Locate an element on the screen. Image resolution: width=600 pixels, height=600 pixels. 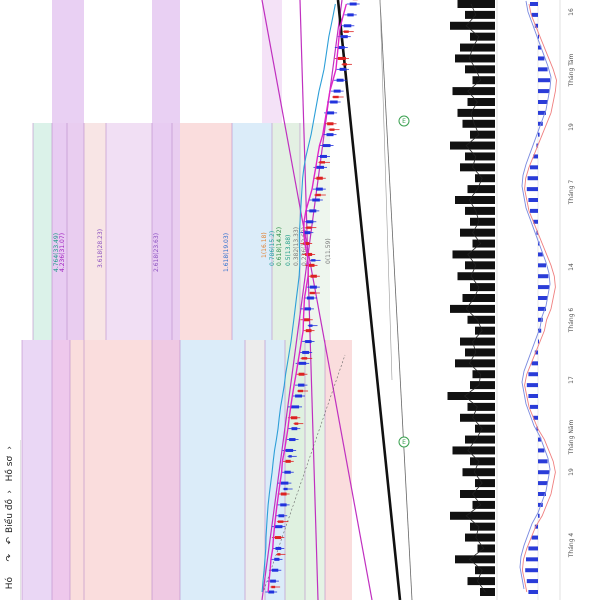
time-tick-1: 19 is located at coordinates (571, 472).